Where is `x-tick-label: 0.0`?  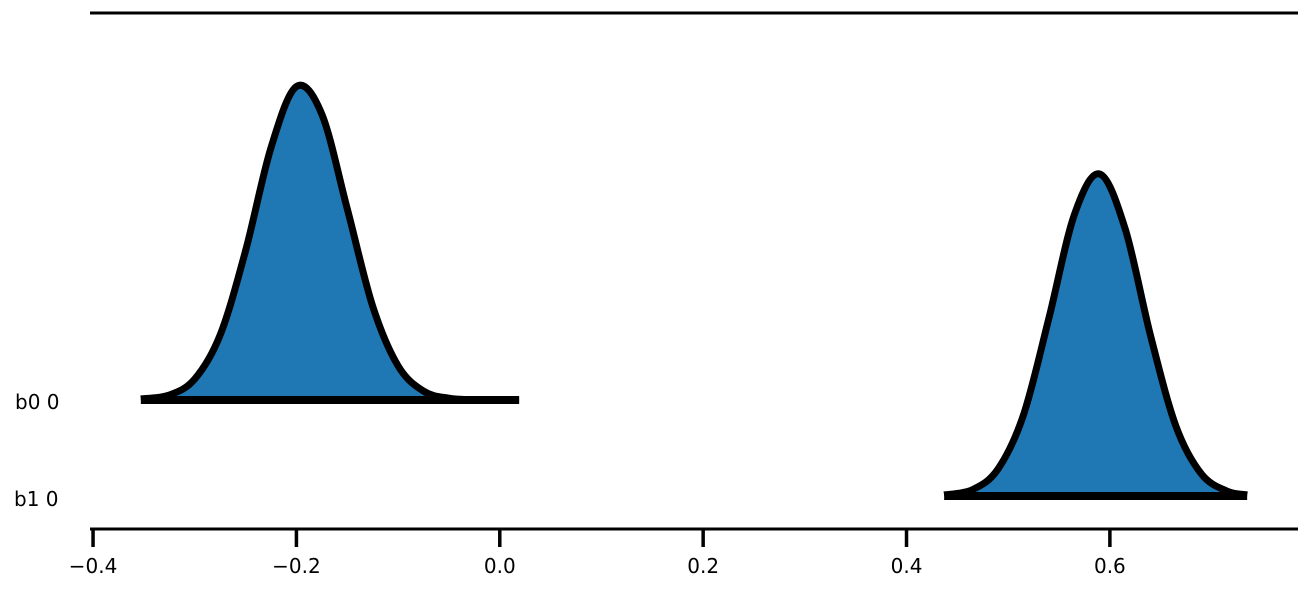
x-tick-label: 0.0 is located at coordinates (500, 566).